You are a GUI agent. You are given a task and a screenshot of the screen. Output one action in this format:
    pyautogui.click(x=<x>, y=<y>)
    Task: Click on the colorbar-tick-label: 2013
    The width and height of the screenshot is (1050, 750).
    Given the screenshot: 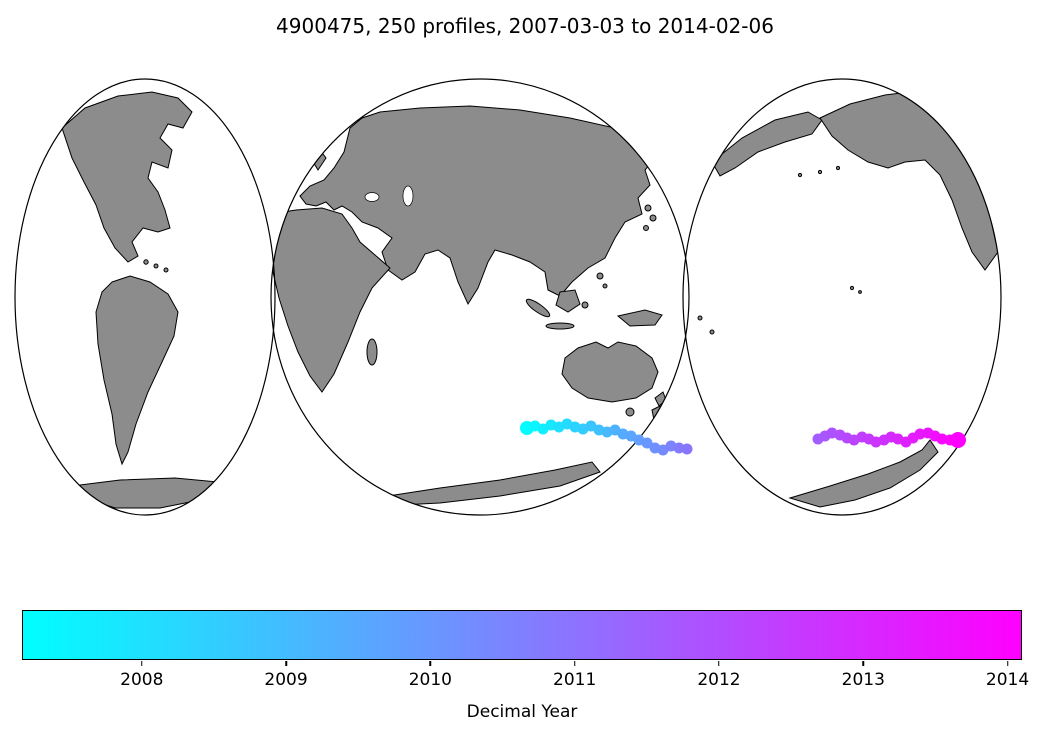 What is the action you would take?
    pyautogui.click(x=863, y=680)
    